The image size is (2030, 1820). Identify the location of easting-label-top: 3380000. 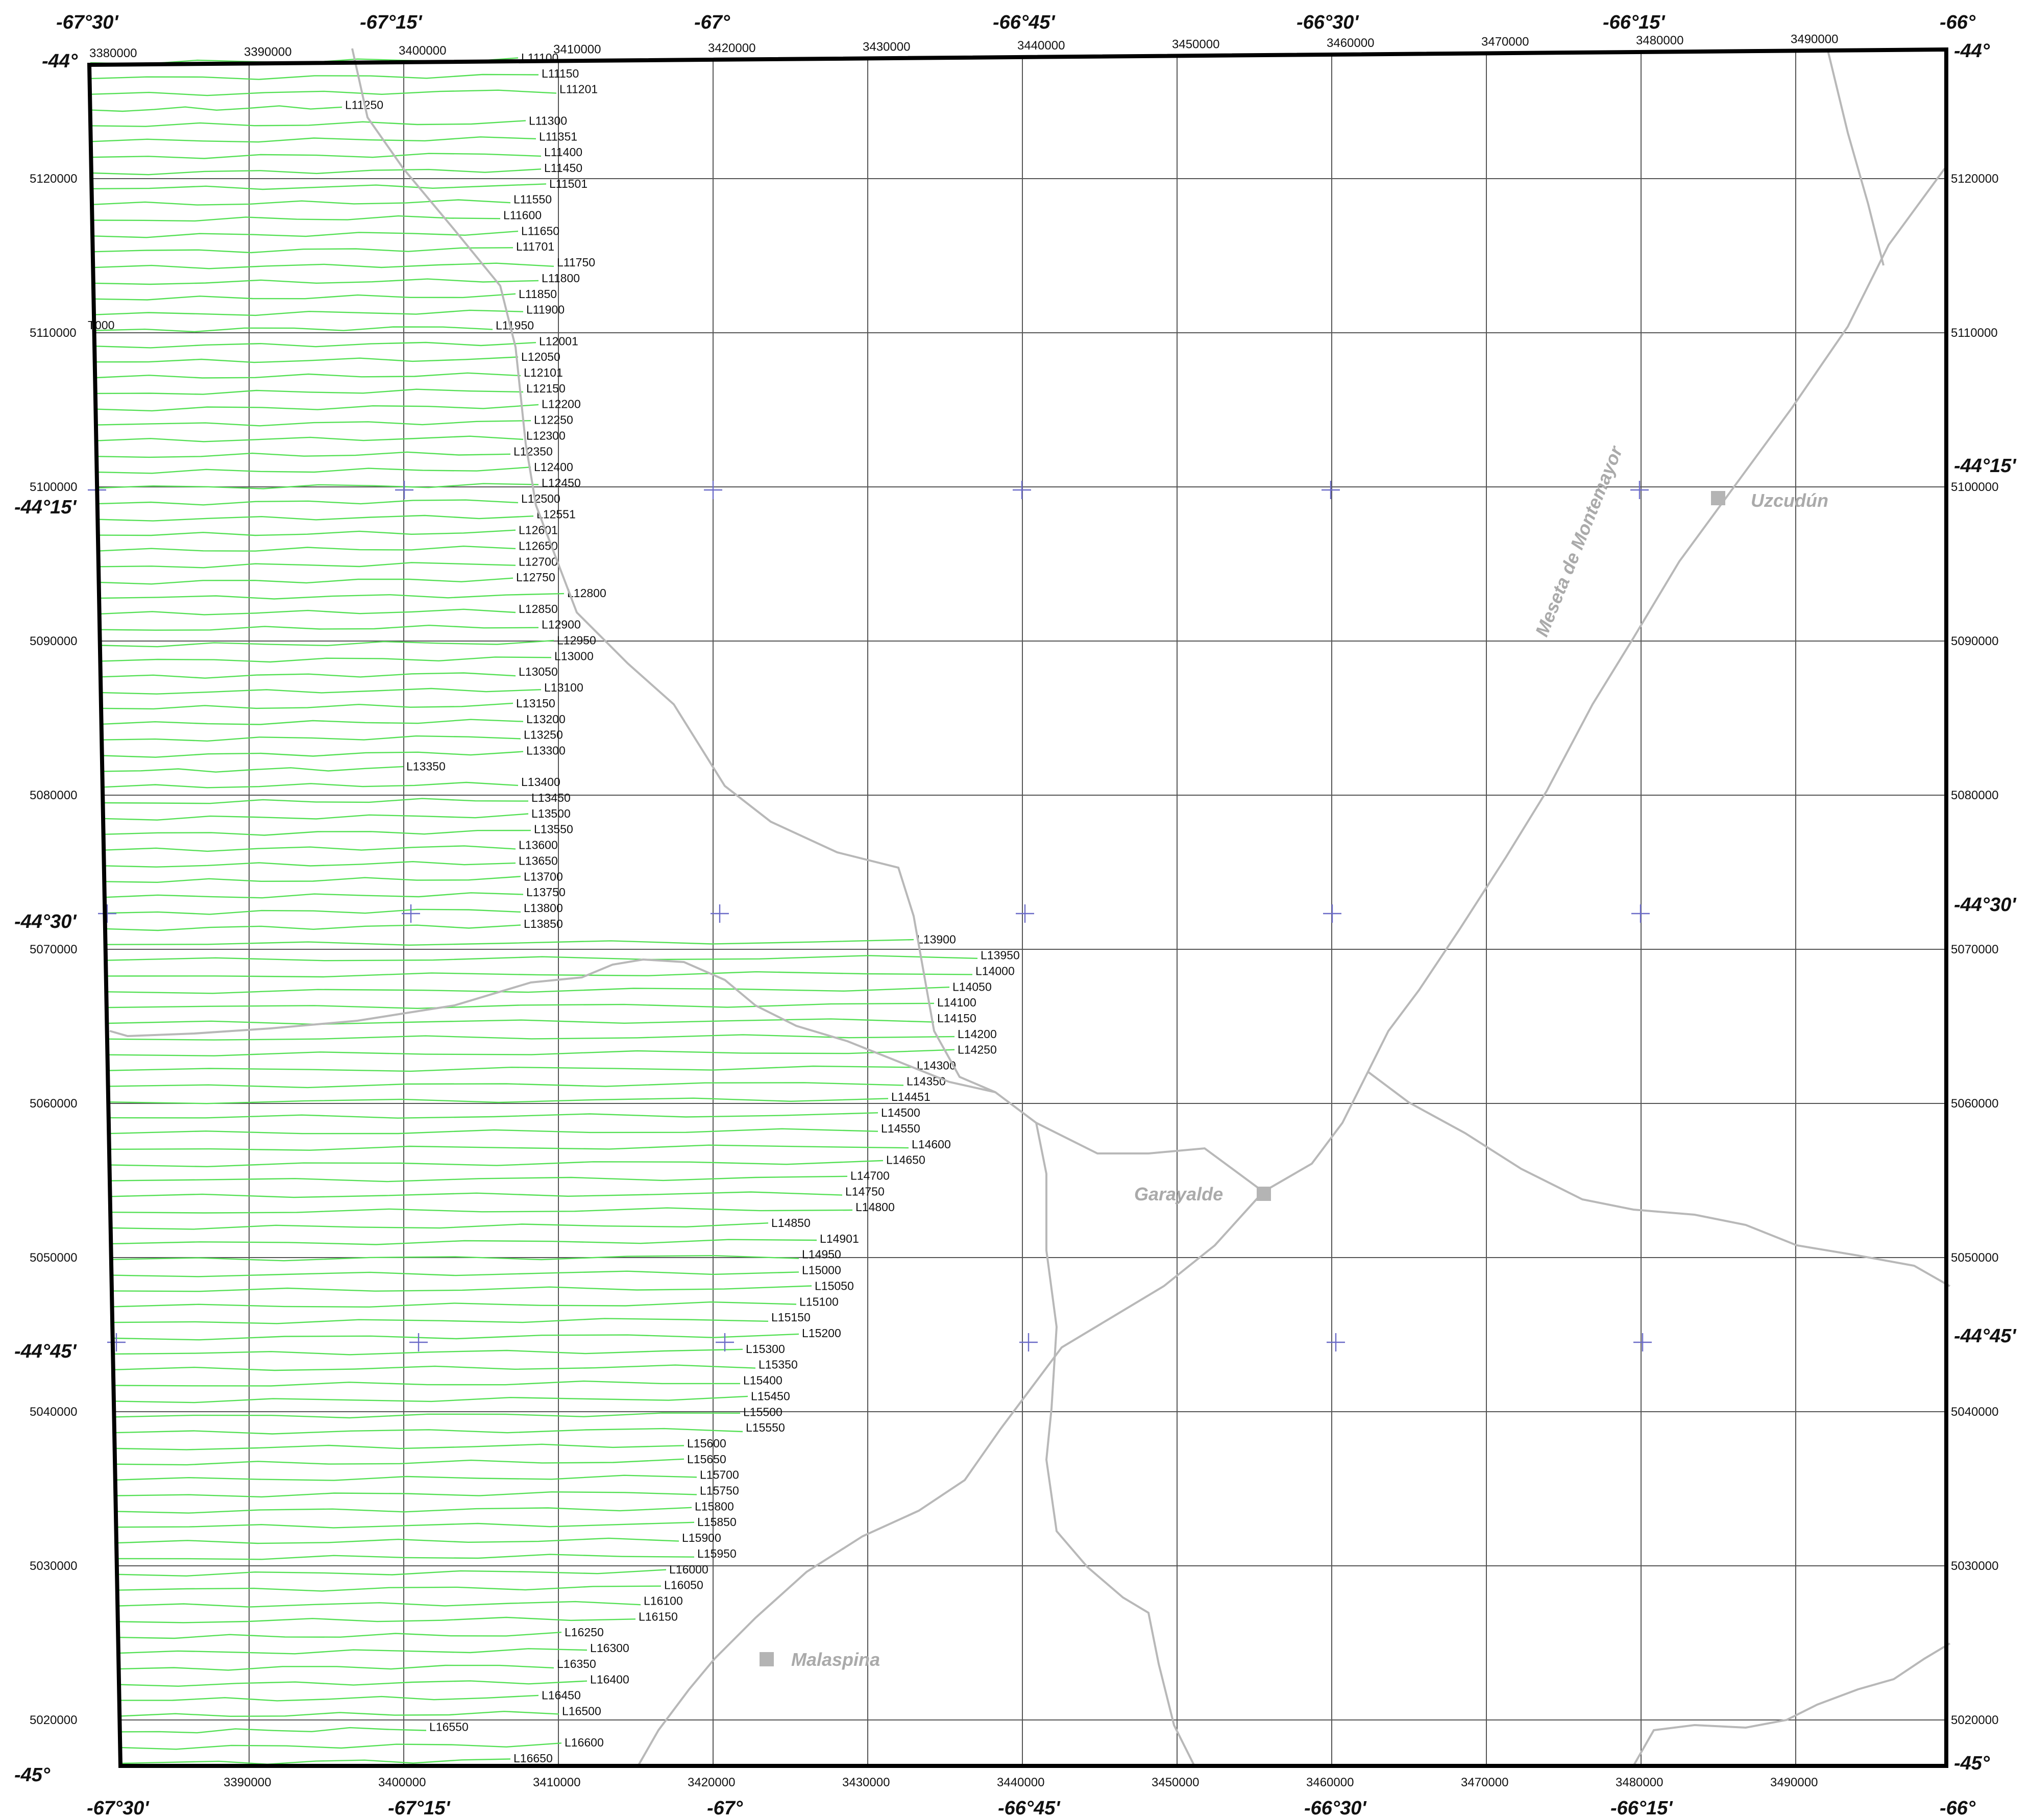
(113, 53).